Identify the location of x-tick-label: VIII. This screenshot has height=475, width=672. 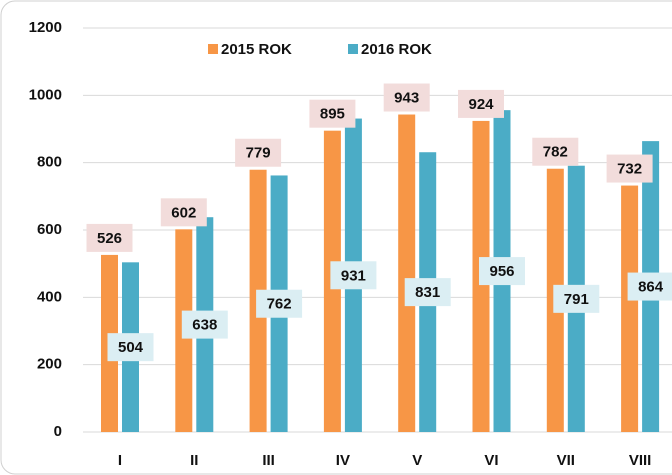
(640, 460).